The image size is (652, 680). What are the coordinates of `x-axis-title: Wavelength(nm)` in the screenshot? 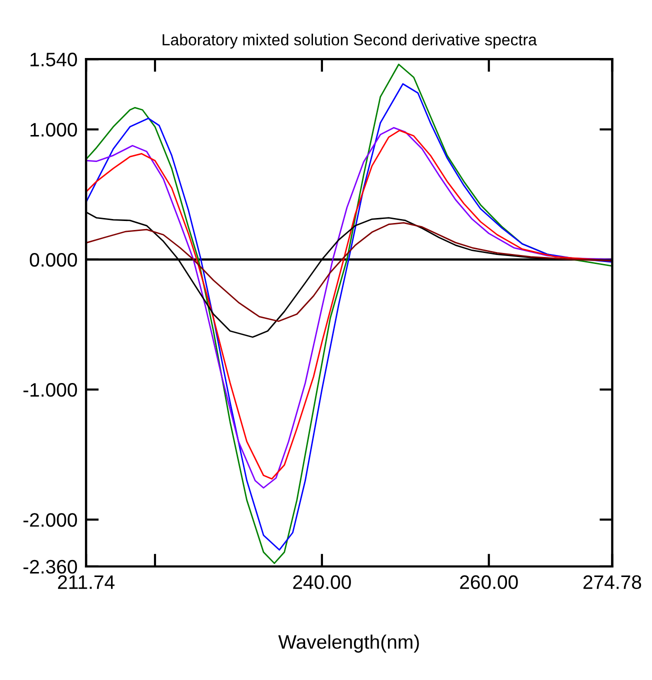 It's located at (348, 643).